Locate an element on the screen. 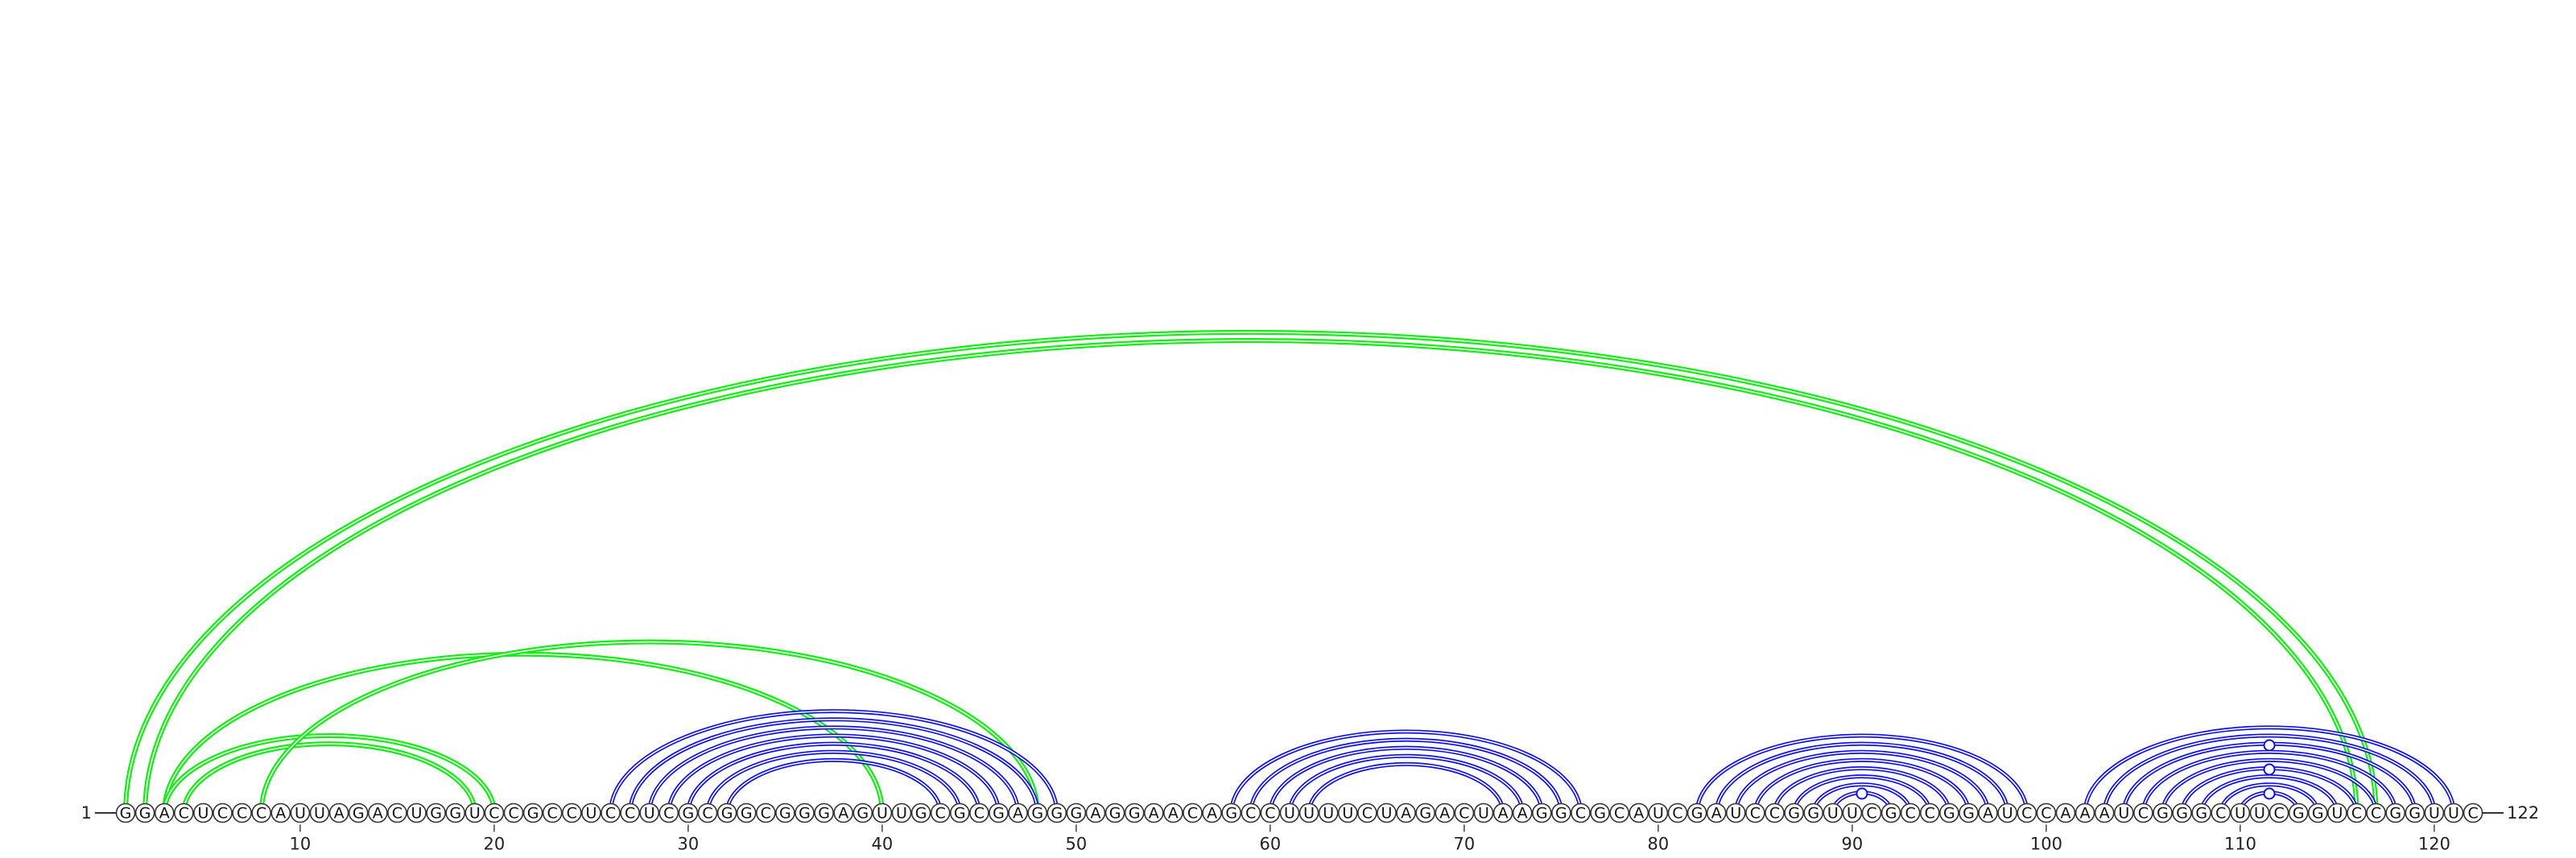 The height and width of the screenshot is (858, 2576). base-pair-arc is located at coordinates (1406, 771).